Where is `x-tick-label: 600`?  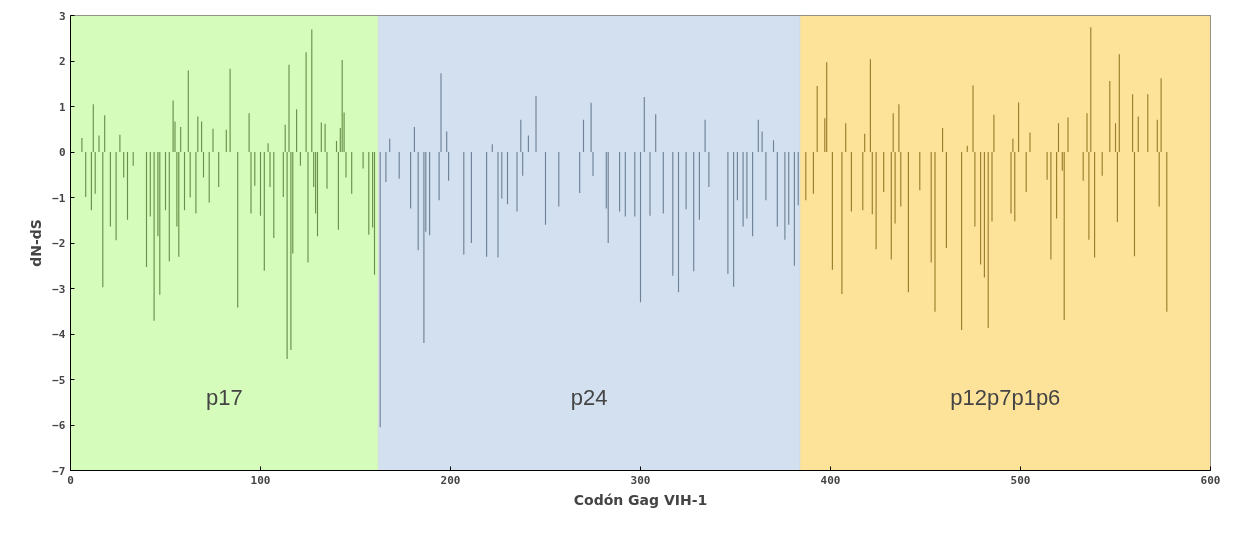 x-tick-label: 600 is located at coordinates (1210, 480).